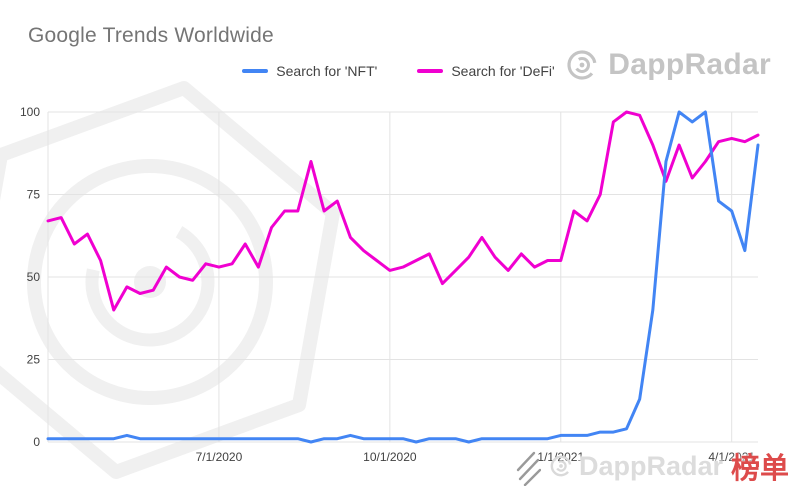  I want to click on ghost-radar-dot, so click(150, 282).